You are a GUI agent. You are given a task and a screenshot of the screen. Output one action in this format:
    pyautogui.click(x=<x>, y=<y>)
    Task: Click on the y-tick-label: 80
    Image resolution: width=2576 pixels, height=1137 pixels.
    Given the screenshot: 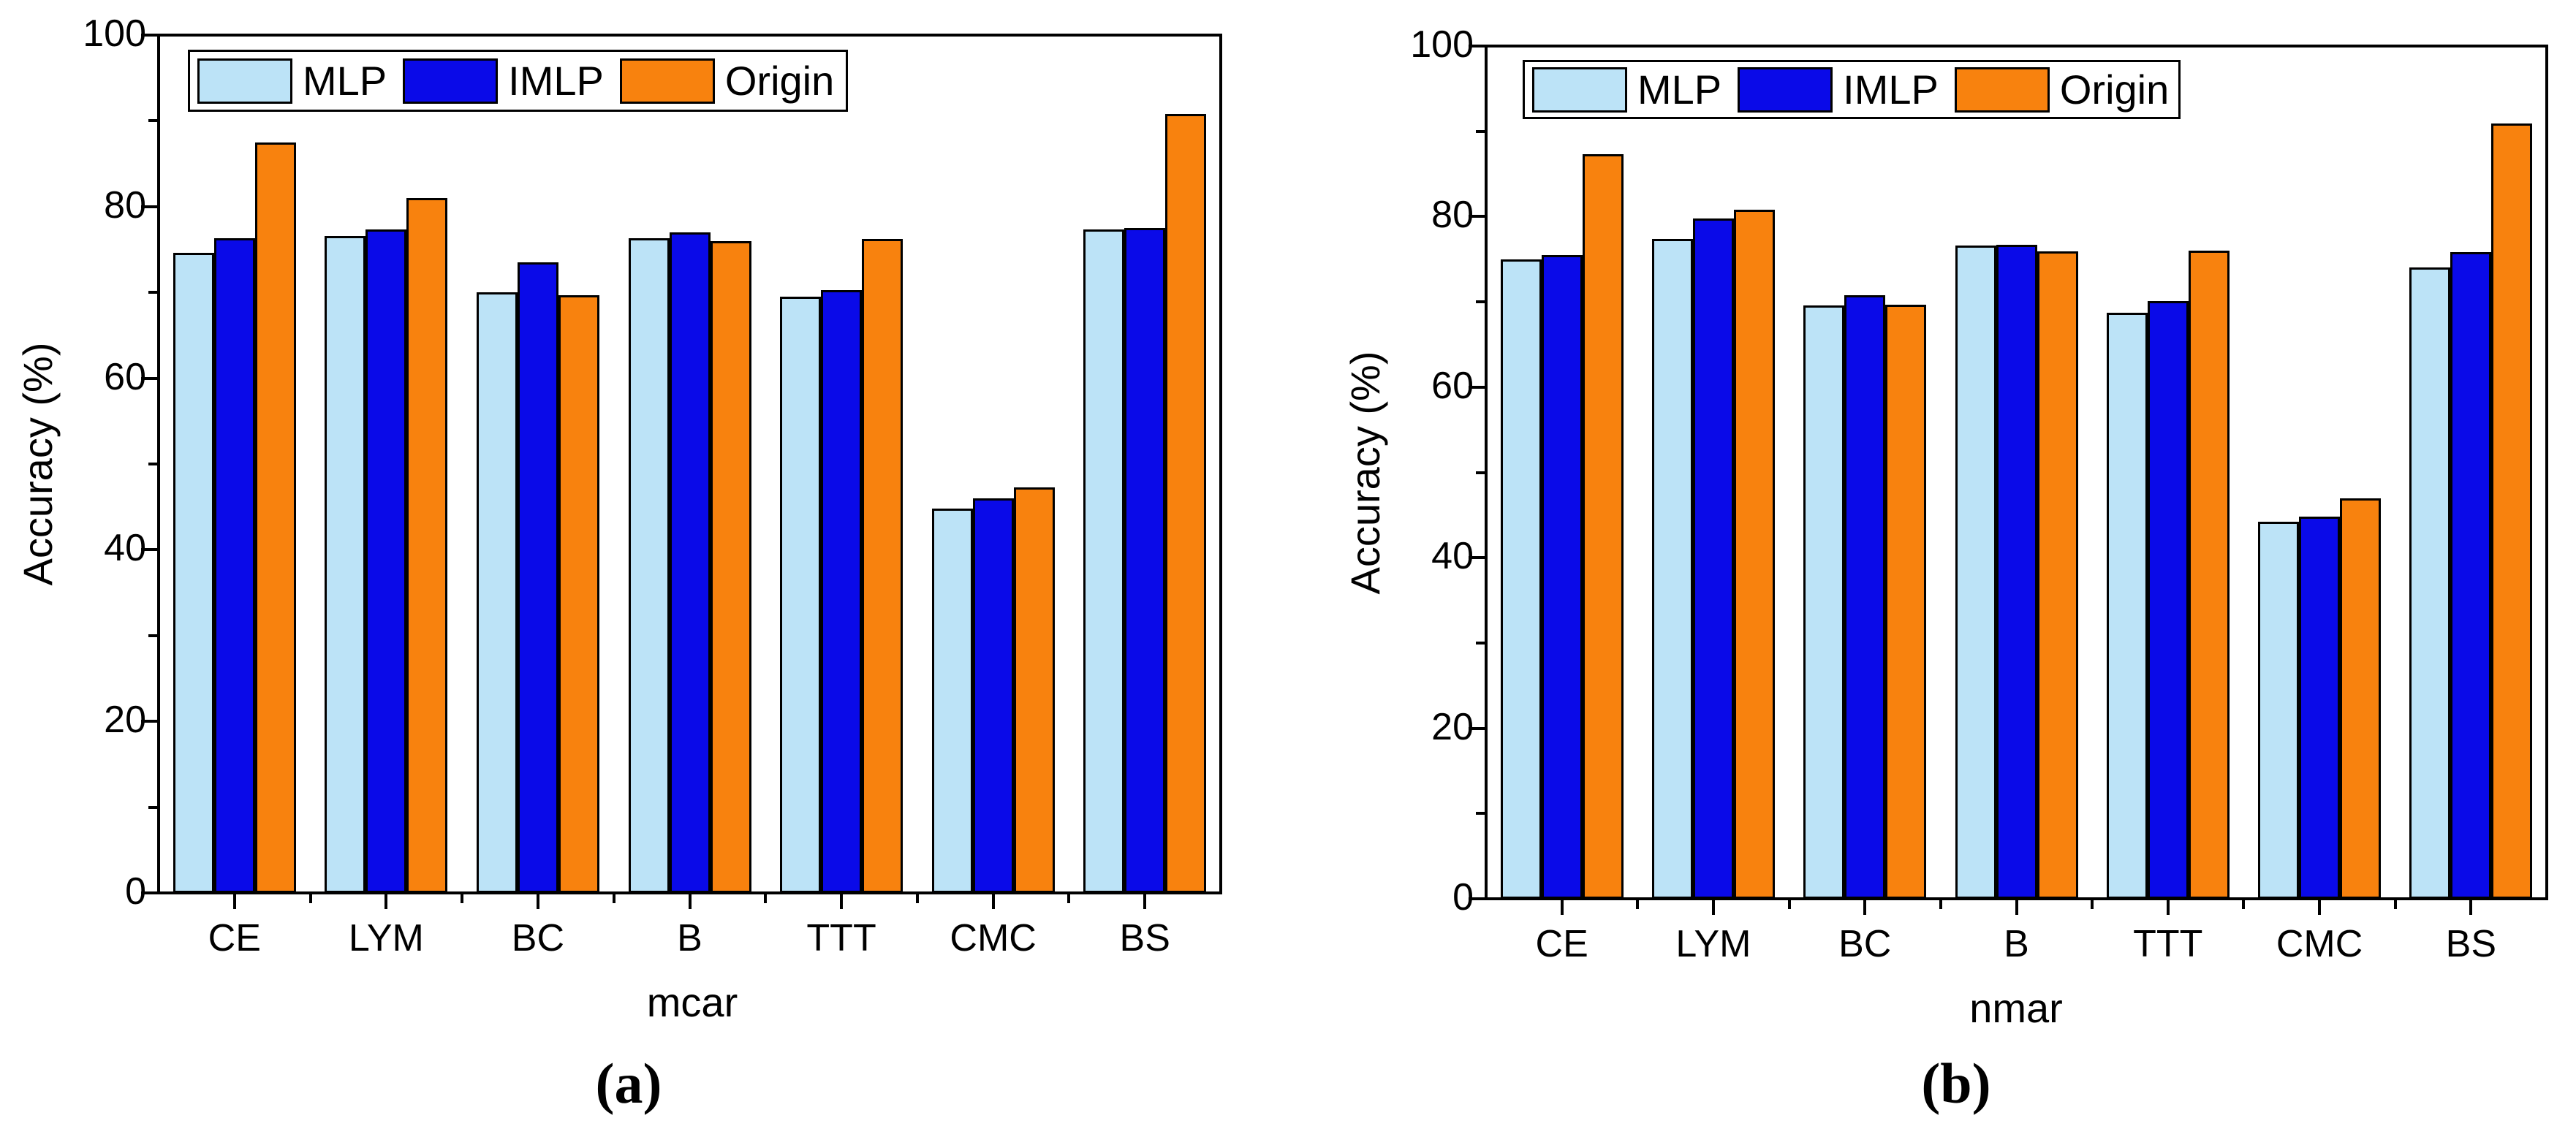 What is the action you would take?
    pyautogui.click(x=1452, y=215)
    